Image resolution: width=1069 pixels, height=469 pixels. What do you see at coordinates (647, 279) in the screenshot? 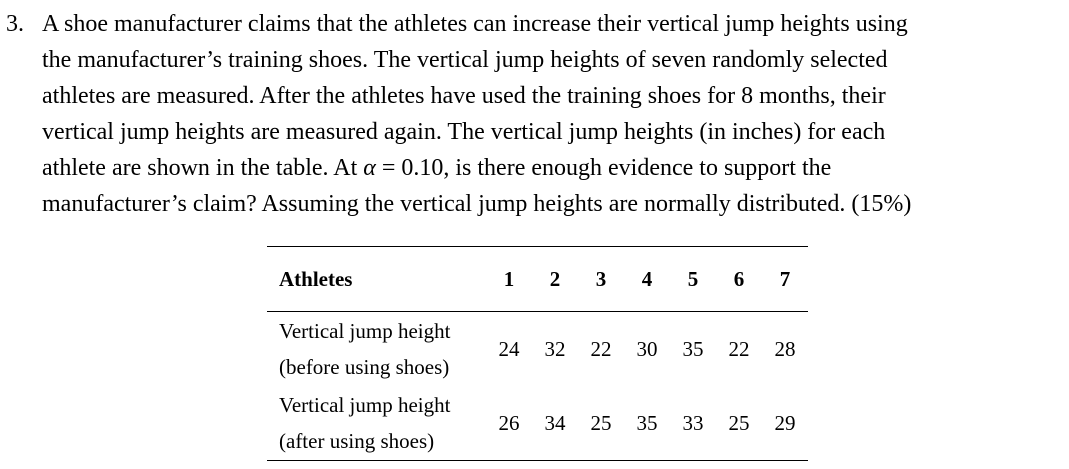
I see `athlete-number: 4` at bounding box center [647, 279].